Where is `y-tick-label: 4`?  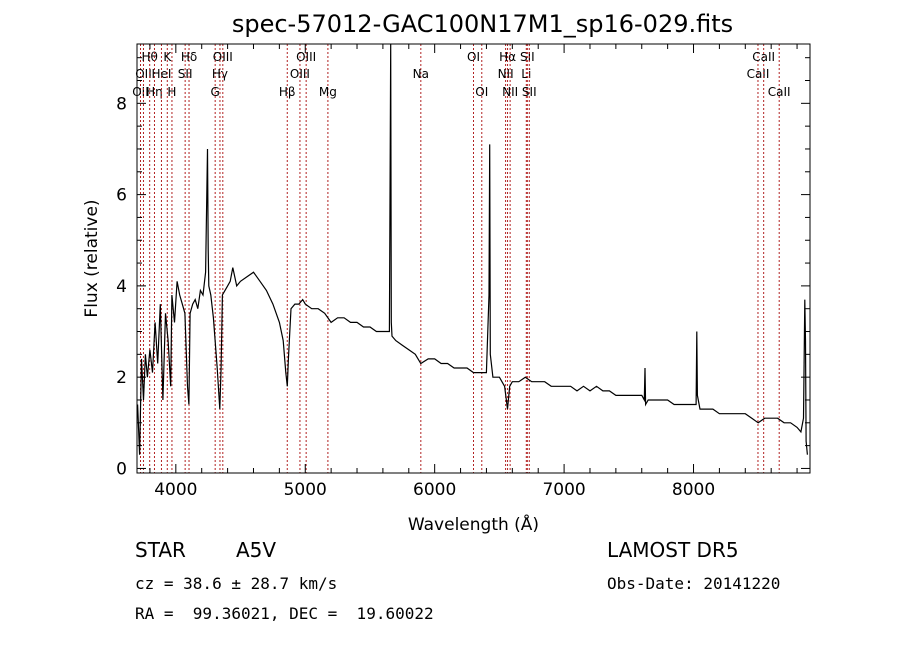
y-tick-label: 4 is located at coordinates (121, 287).